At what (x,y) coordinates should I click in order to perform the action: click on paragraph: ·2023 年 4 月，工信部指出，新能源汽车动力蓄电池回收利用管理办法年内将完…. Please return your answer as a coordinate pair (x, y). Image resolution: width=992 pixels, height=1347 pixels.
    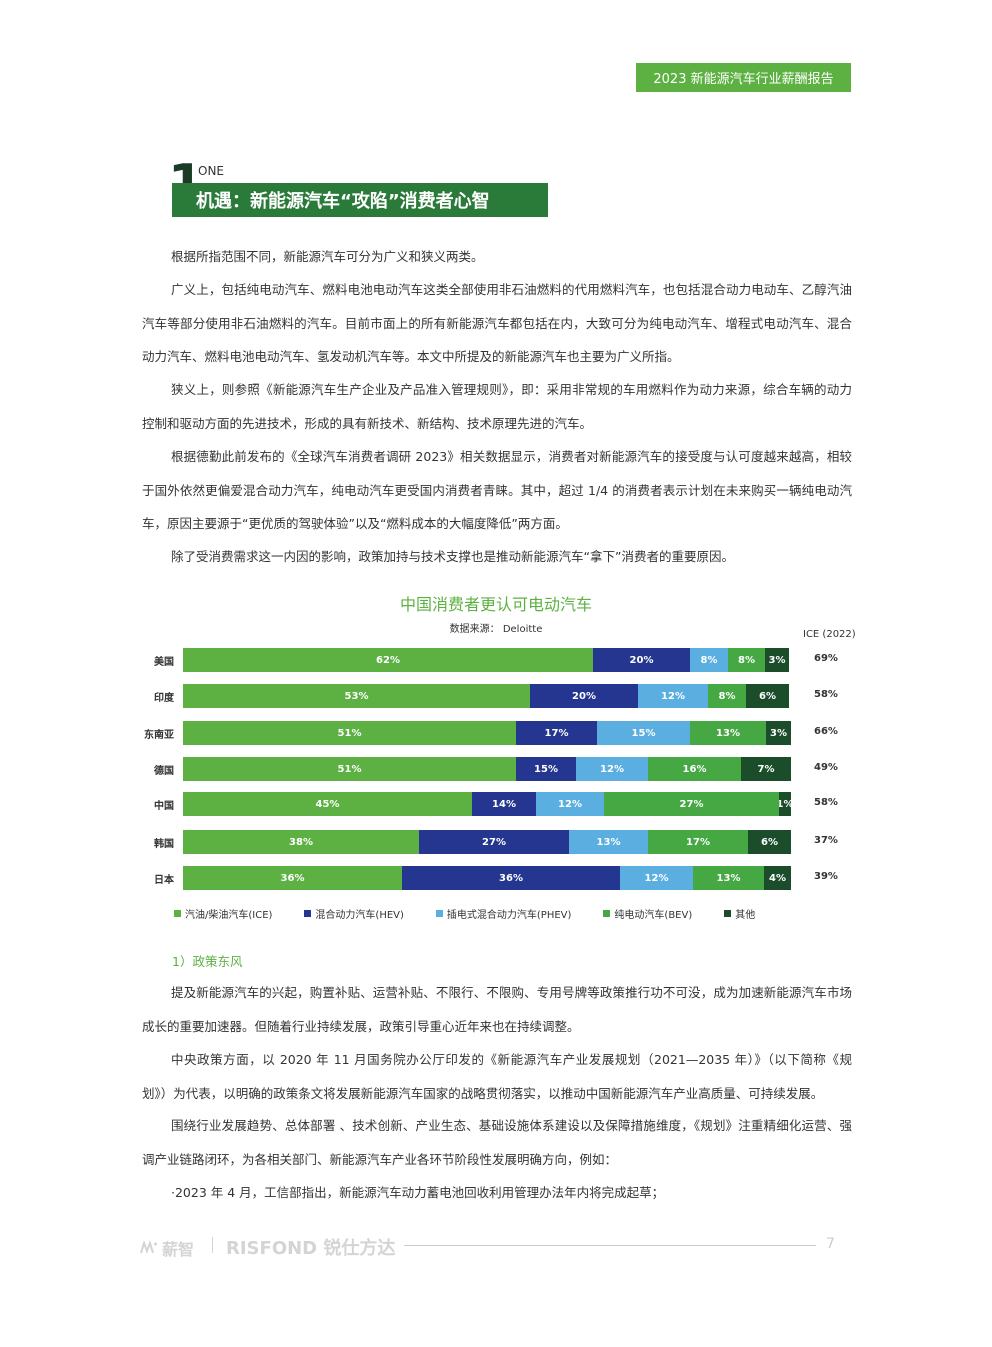
    Looking at the image, I should click on (418, 1192).